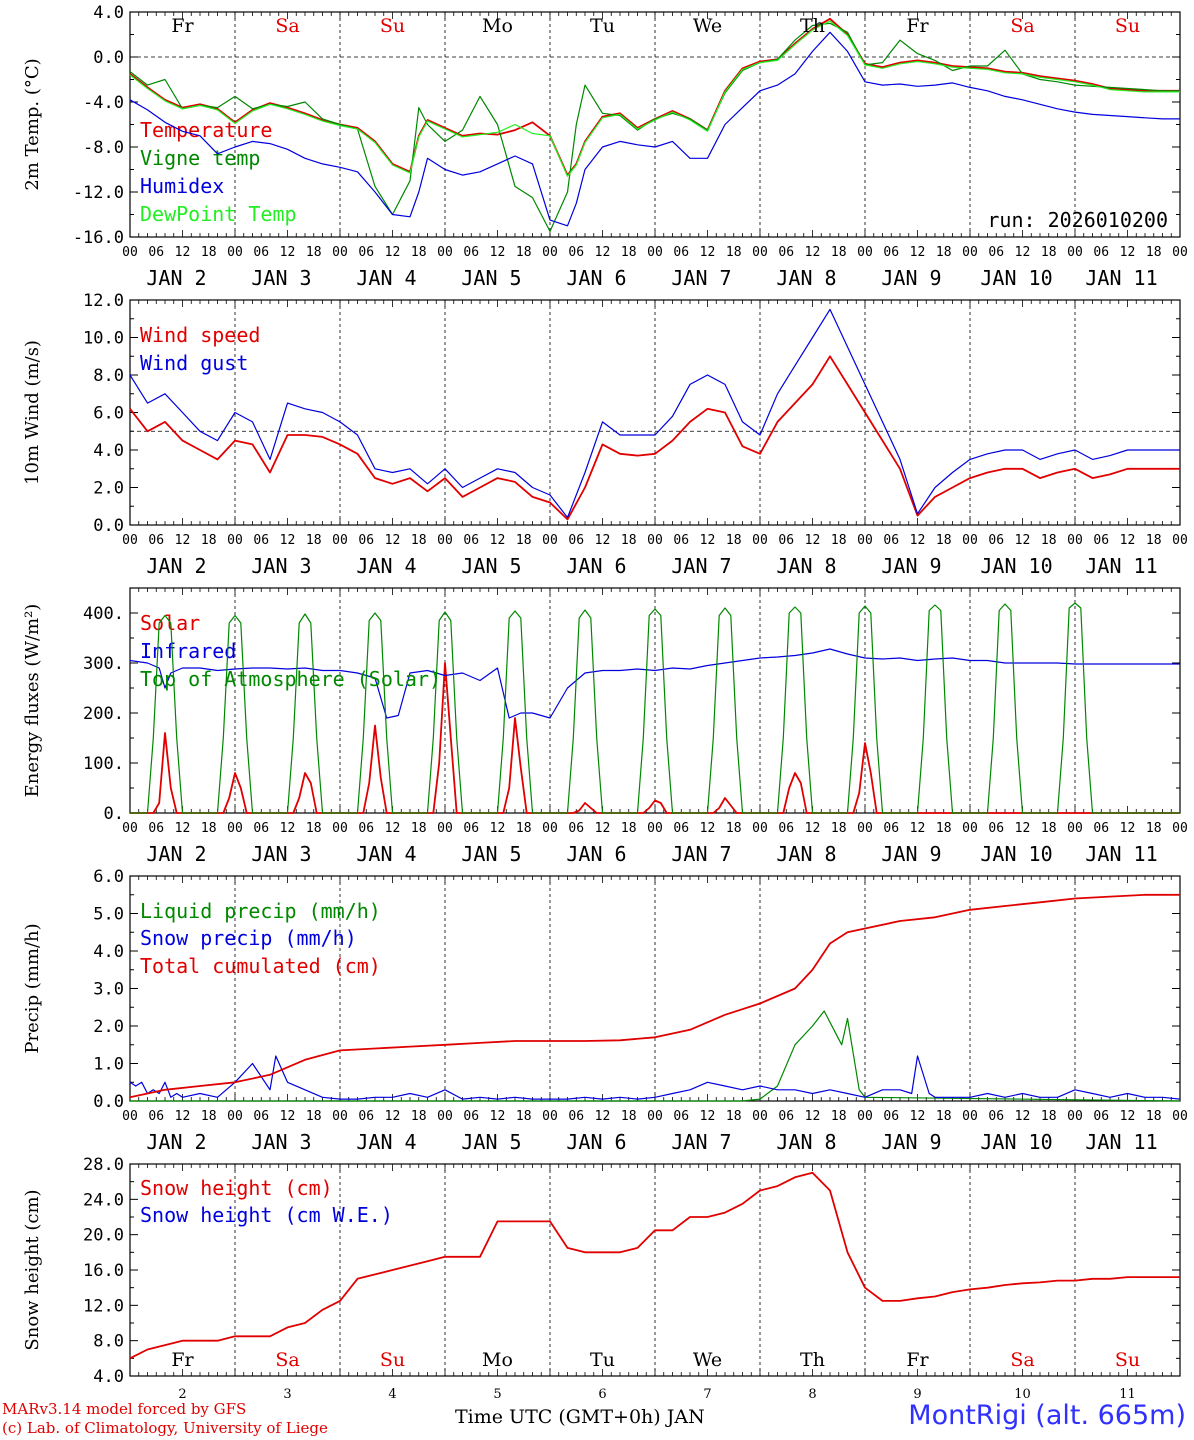 Image resolution: width=1194 pixels, height=1440 pixels. Describe the element at coordinates (260, 966) in the screenshot. I see `legend-entry: Total cumulated (cm)` at that location.